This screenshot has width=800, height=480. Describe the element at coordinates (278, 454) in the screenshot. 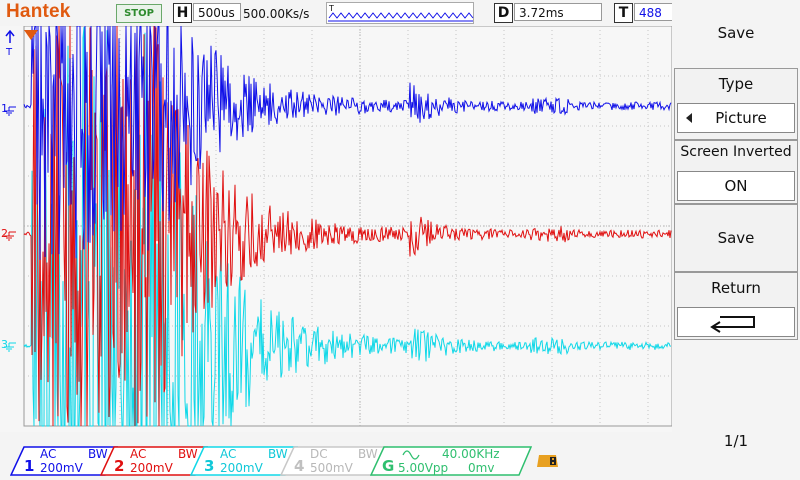

I see `ch3-bw: BW` at that location.